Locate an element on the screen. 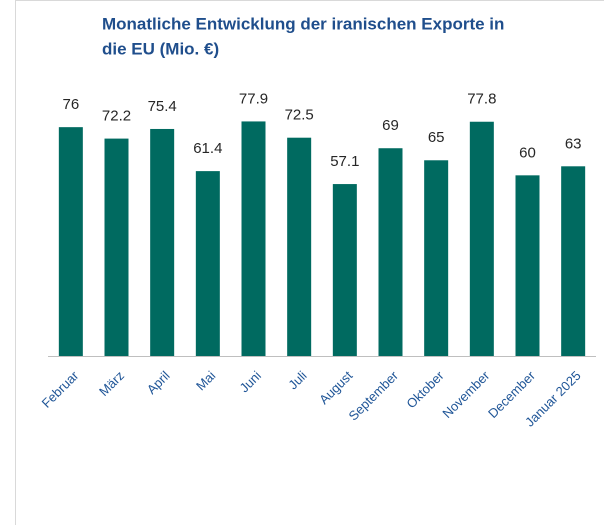  chart-title: die EU (Mio. €) is located at coordinates (160, 48).